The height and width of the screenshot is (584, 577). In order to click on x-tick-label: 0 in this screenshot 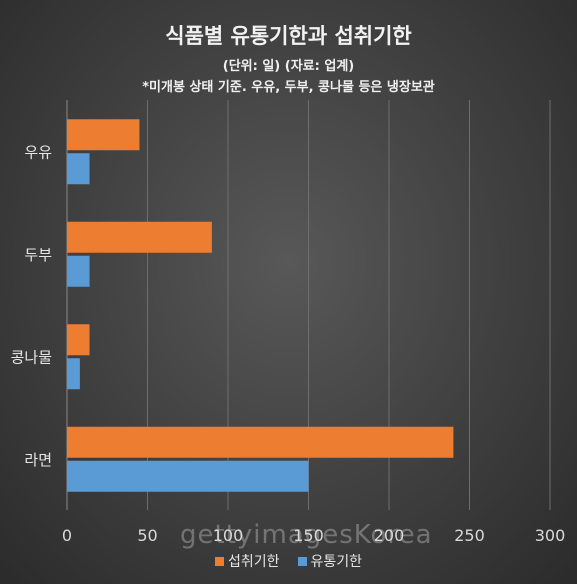, I will do `click(67, 535)`.